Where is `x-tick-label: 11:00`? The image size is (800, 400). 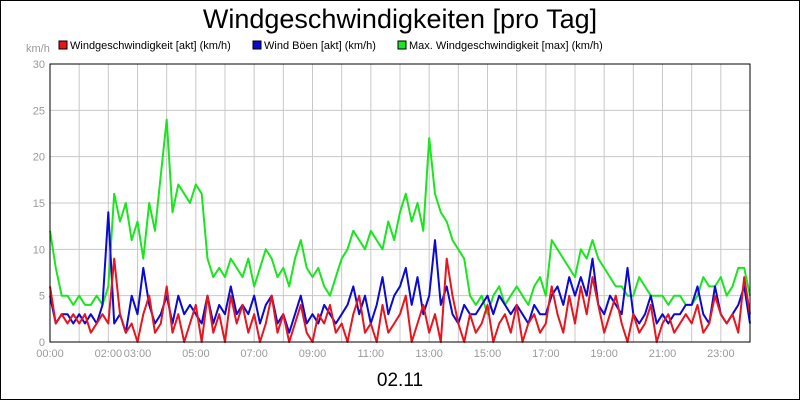 x-tick-label: 11:00 is located at coordinates (370, 354).